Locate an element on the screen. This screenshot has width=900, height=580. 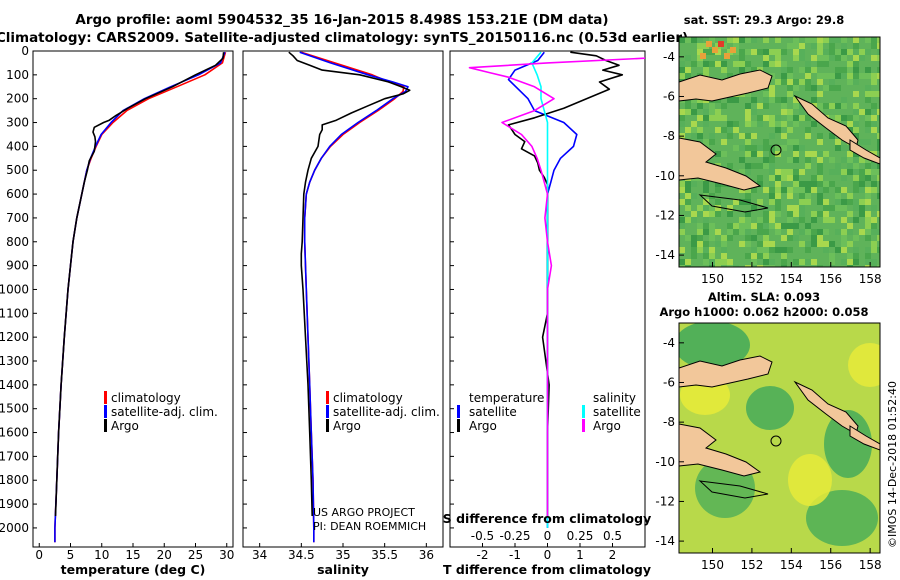
legend-label-s-satellite: satellite is located at coordinates (617, 412).